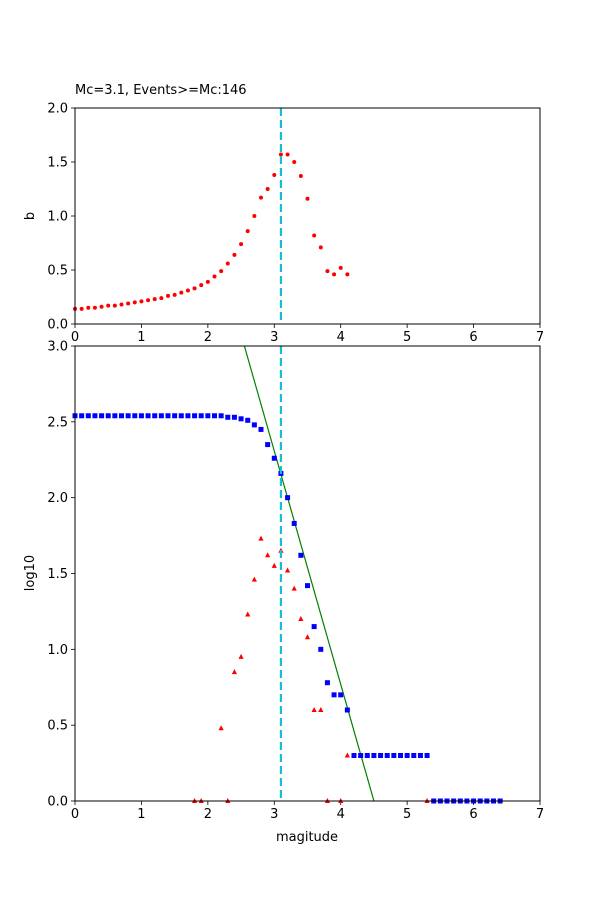 The image size is (600, 900). What do you see at coordinates (208, 814) in the screenshot?
I see `x-tick-label: 2` at bounding box center [208, 814].